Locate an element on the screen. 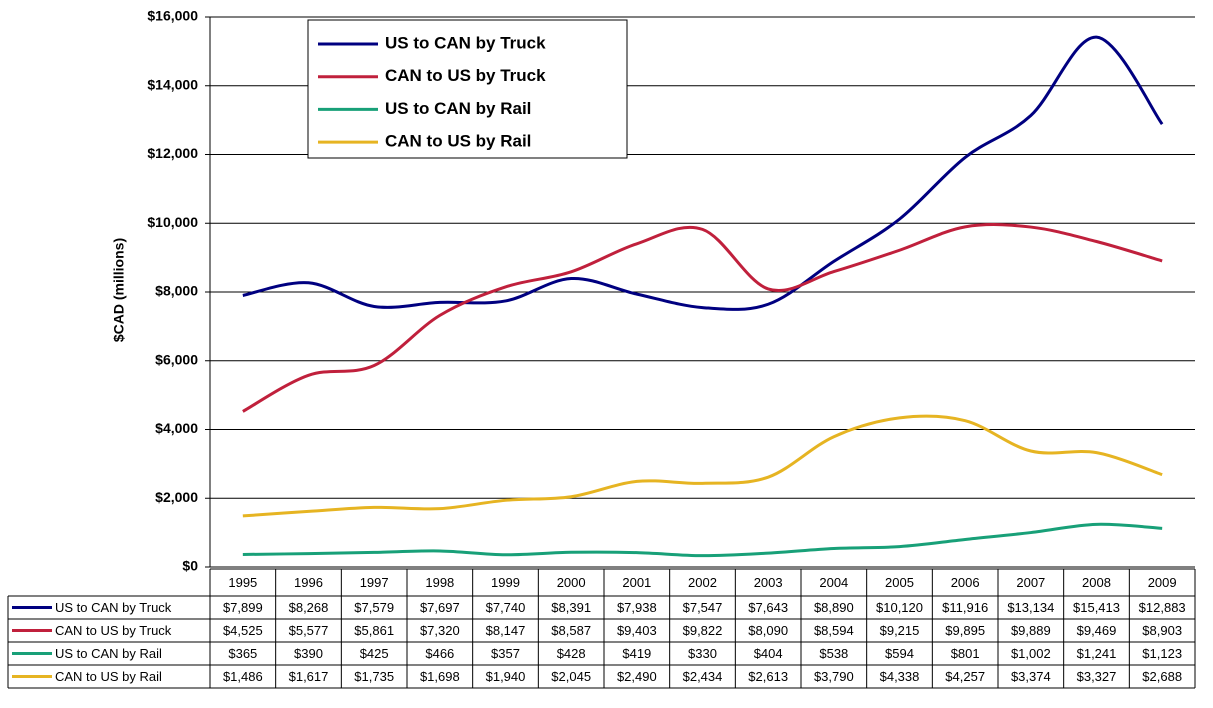 The width and height of the screenshot is (1213, 708). table-cell: $1,241 is located at coordinates (1097, 653).